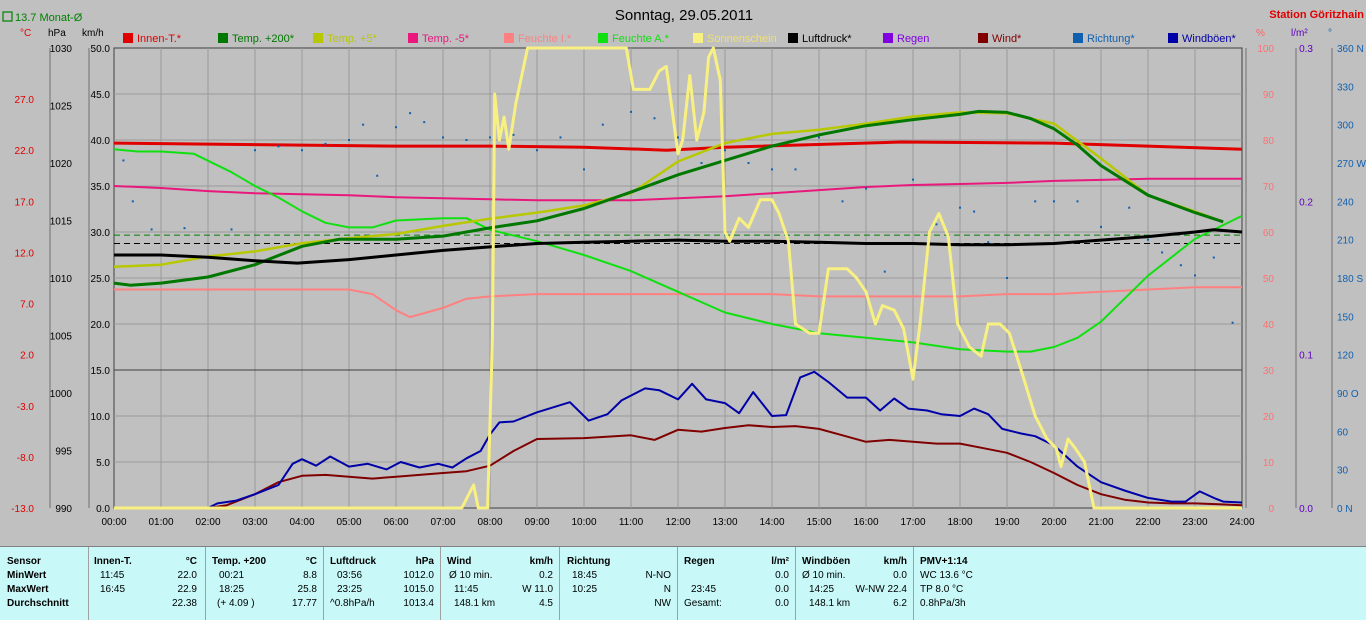 The image size is (1366, 620). I want to click on legend-item: Temp. +200*, so click(256, 39).